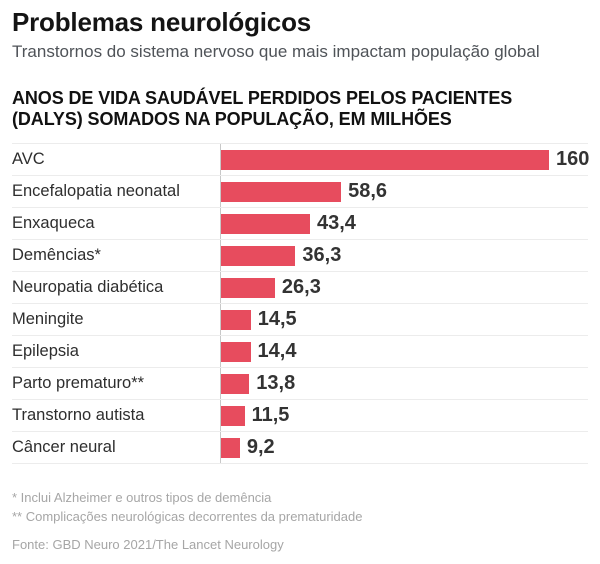  I want to click on category-label: Epilepsia, so click(45, 351).